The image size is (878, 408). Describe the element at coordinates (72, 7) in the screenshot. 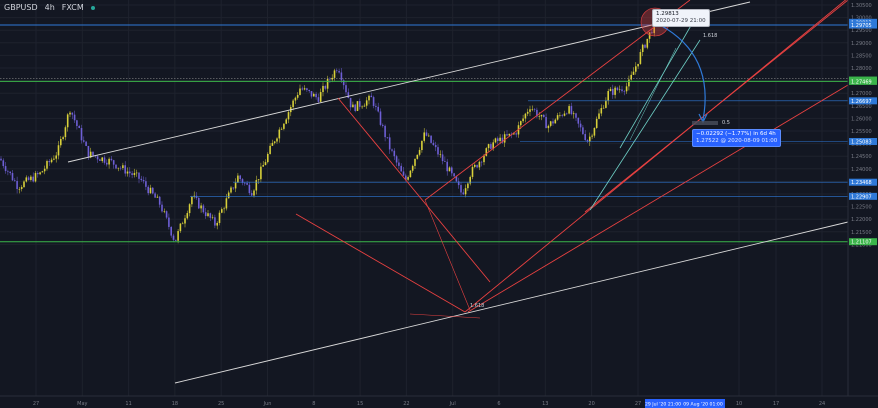

I see `source-label: FXCM` at that location.